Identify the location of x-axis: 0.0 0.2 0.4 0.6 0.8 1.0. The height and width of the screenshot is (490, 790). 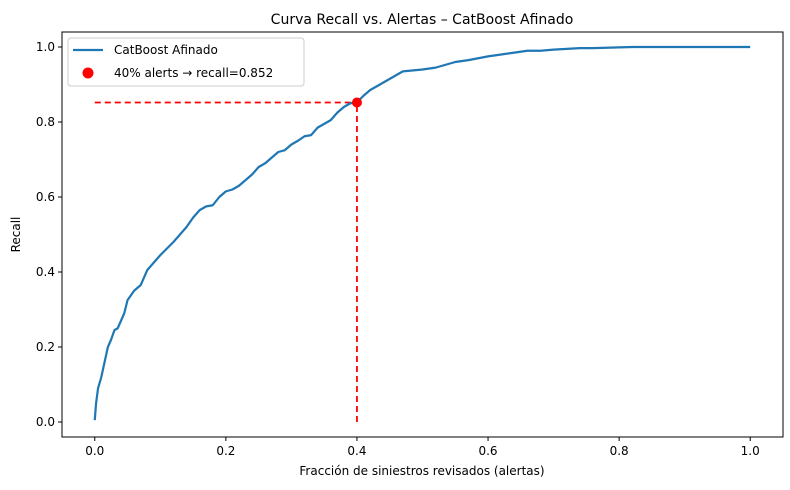
(422, 447).